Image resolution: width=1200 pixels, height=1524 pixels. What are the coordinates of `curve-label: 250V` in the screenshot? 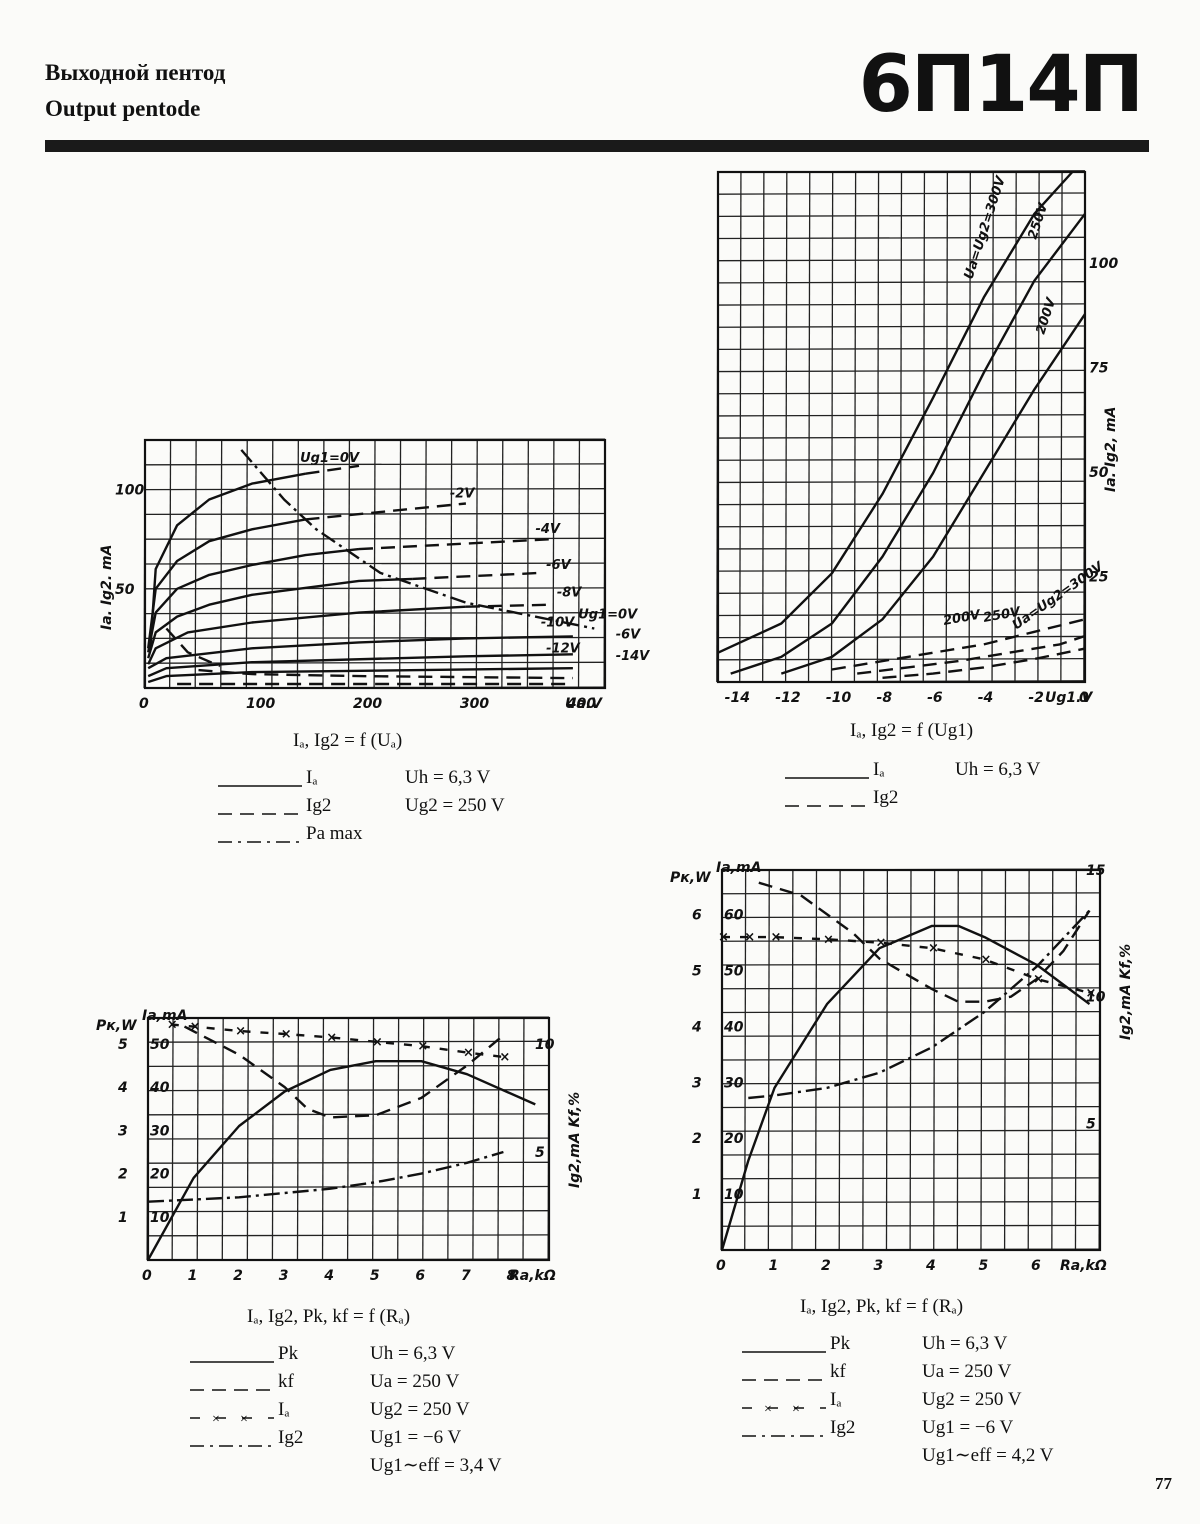 It's located at (1002, 615).